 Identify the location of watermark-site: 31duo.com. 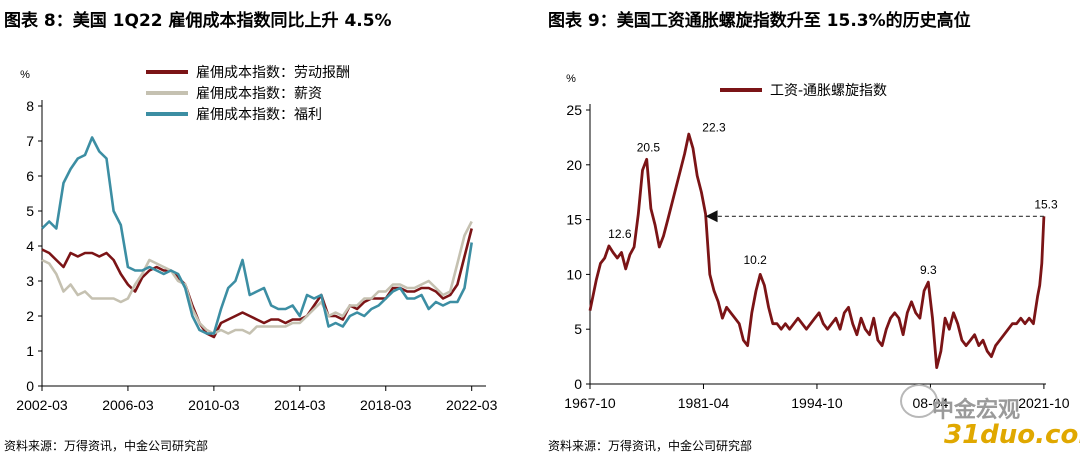
(1012, 435).